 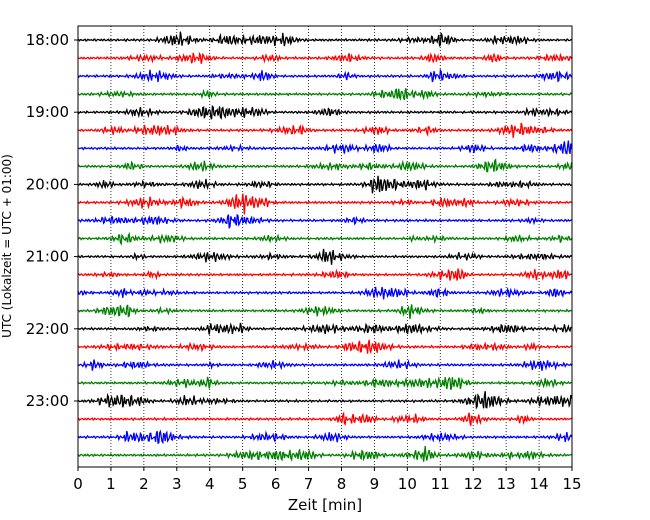 What do you see at coordinates (47, 112) in the screenshot?
I see `y-tick-label: 19:00` at bounding box center [47, 112].